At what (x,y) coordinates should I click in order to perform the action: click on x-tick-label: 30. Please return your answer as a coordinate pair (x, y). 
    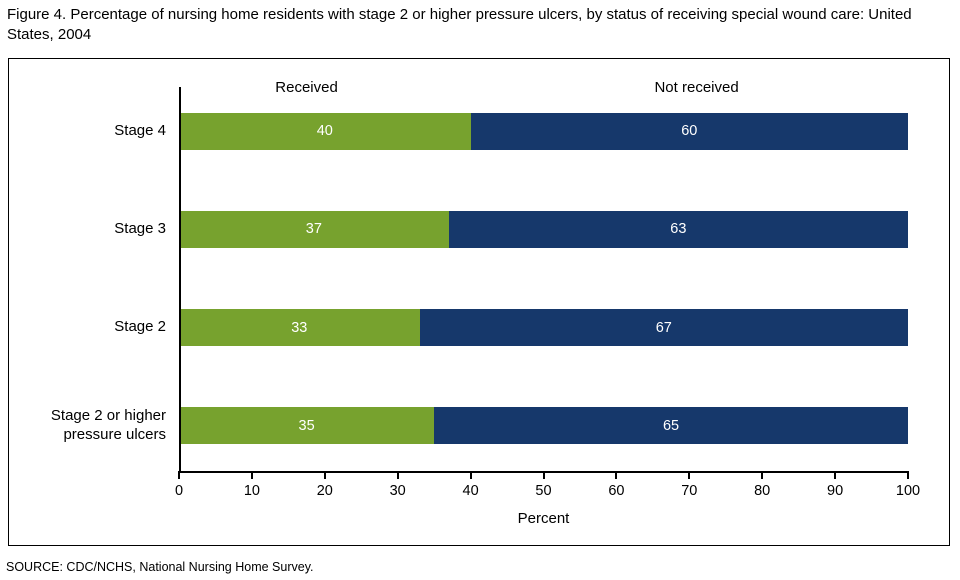
    Looking at the image, I should click on (397, 491).